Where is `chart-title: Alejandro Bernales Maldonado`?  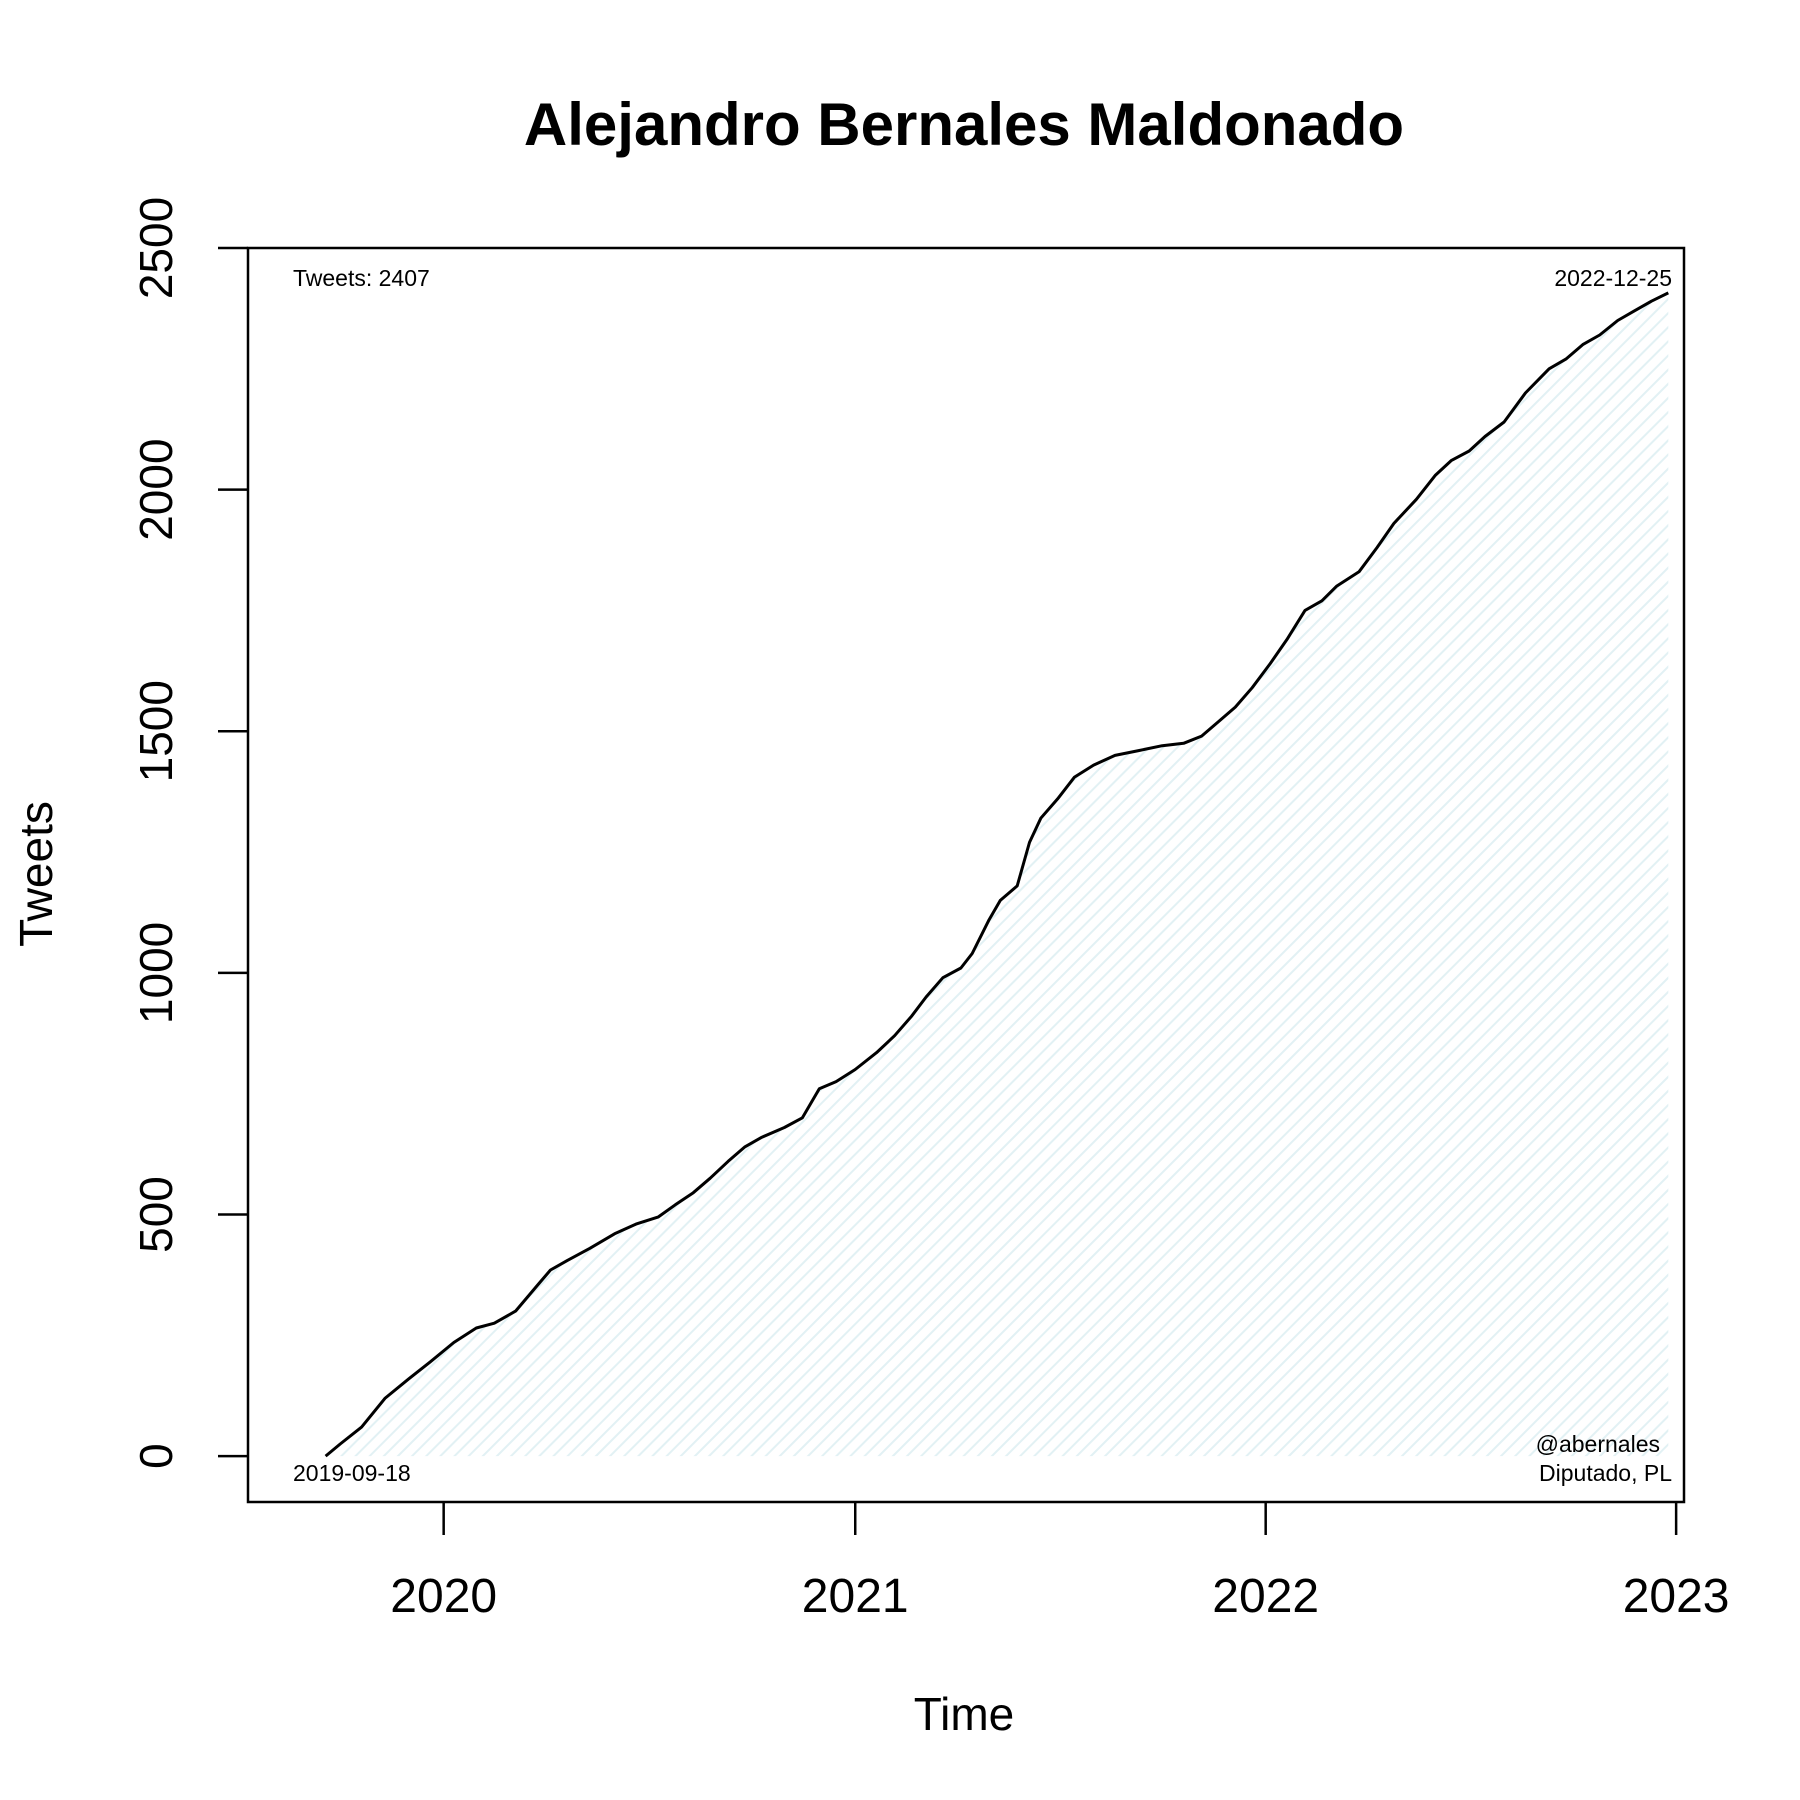
chart-title: Alejandro Bernales Maldonado is located at coordinates (964, 124).